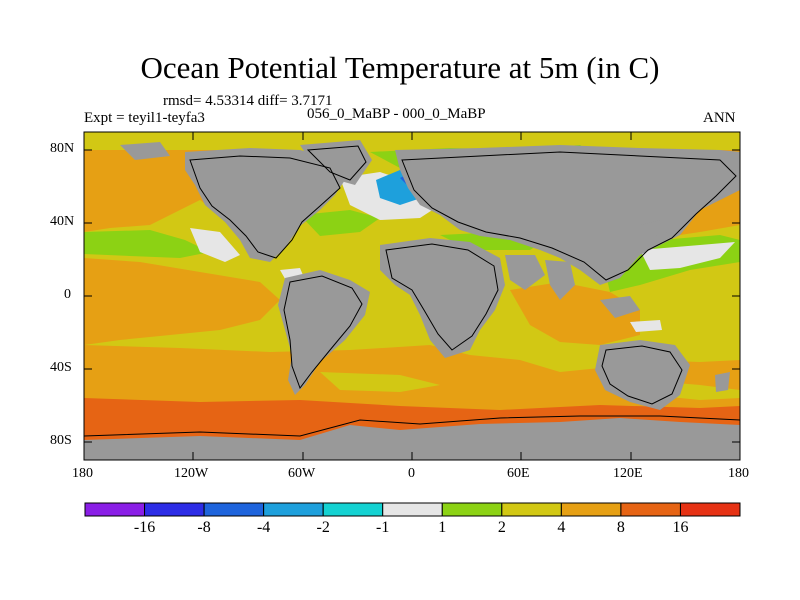 The image size is (800, 600). I want to click on lat-label-40s: 40S, so click(61, 367).